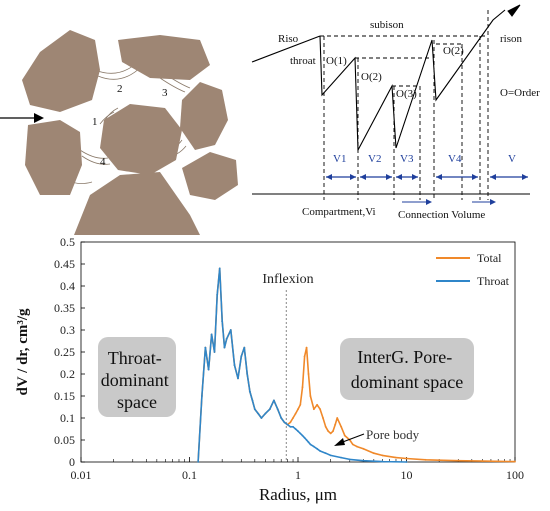 This screenshot has height=511, width=550. I want to click on grain-b, so click(164, 57).